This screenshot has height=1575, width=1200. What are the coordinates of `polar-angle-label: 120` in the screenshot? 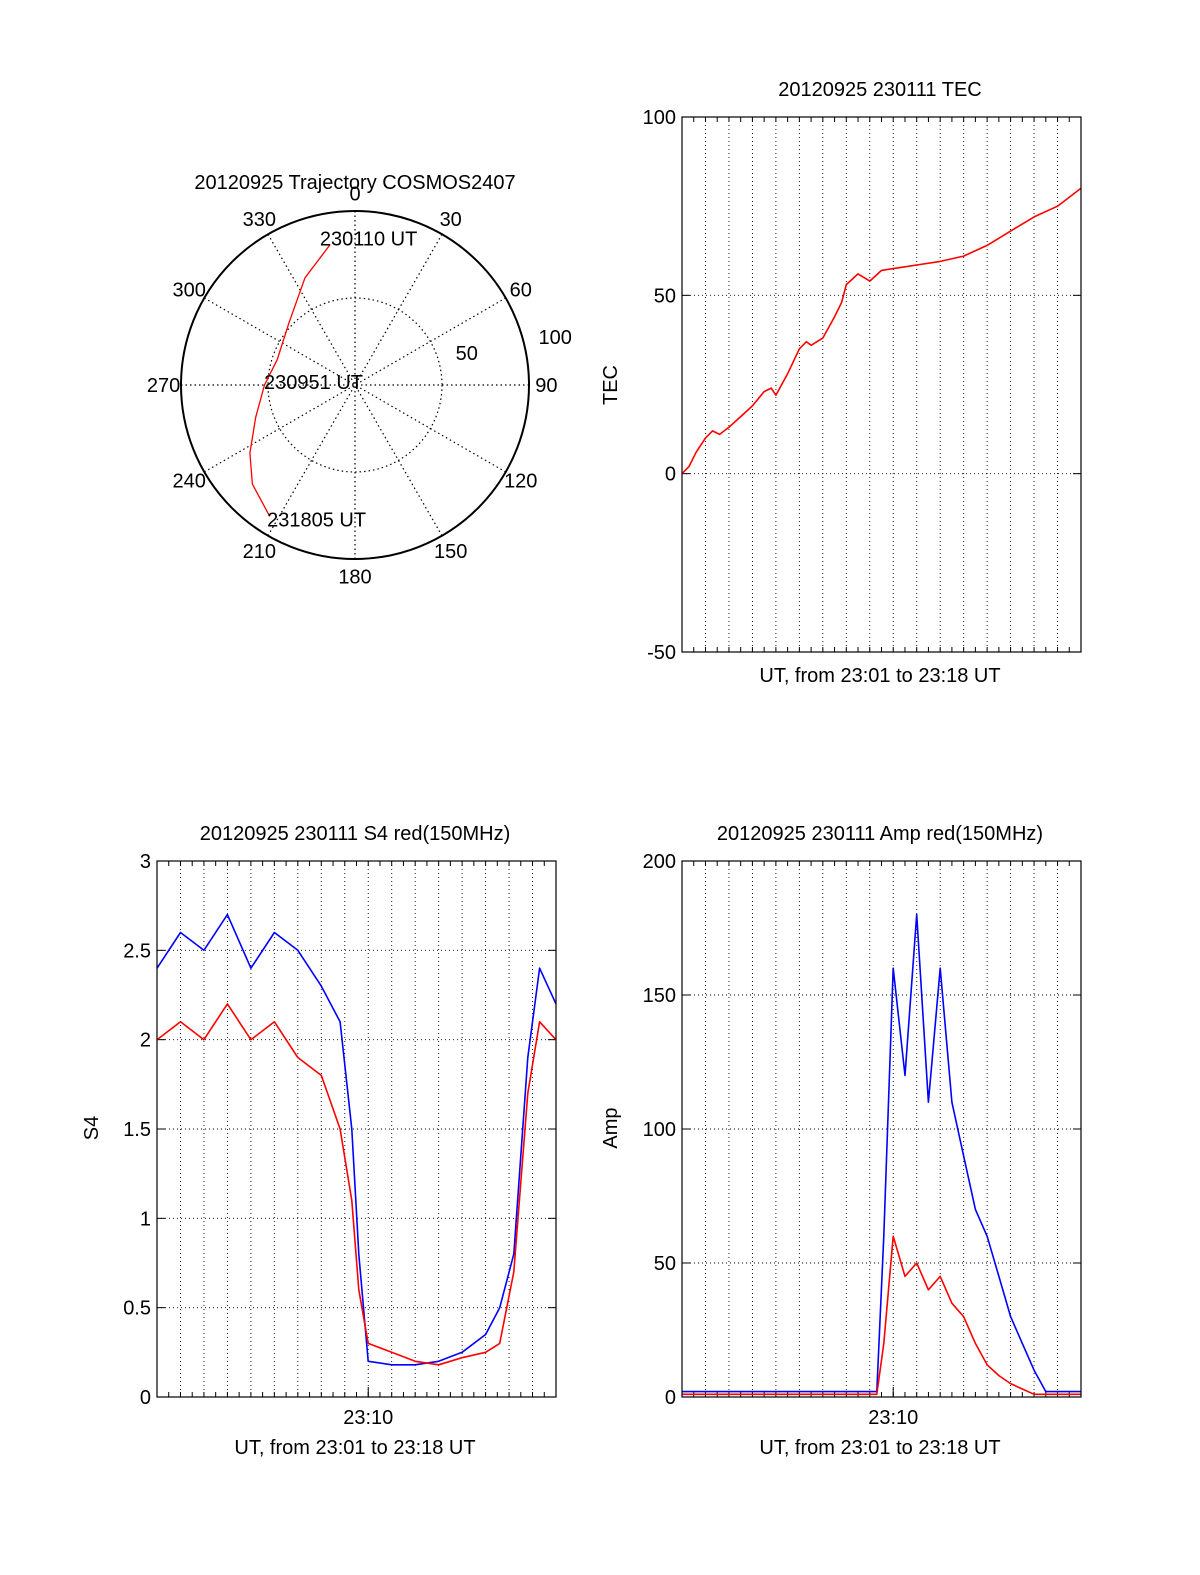 It's located at (520, 482).